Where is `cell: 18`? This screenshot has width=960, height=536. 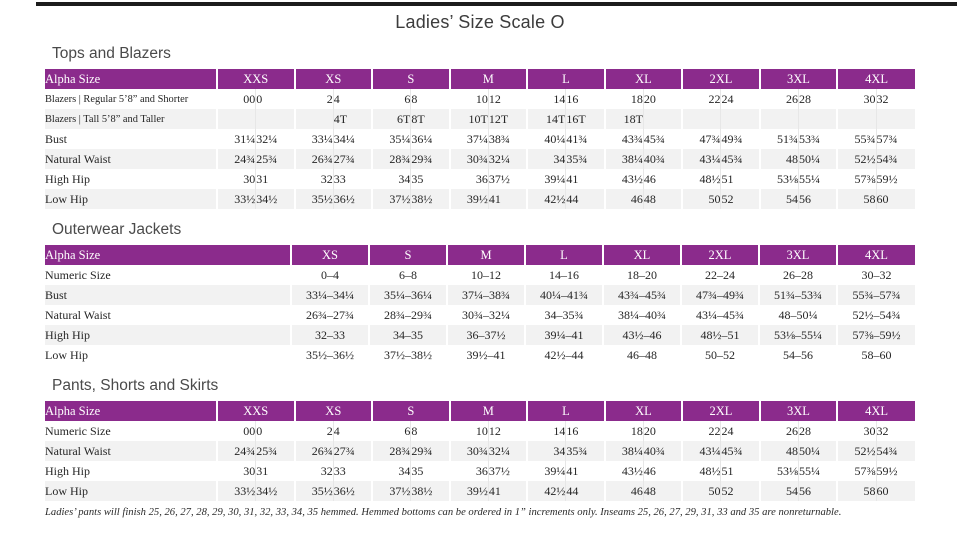 cell: 18 is located at coordinates (623, 99).